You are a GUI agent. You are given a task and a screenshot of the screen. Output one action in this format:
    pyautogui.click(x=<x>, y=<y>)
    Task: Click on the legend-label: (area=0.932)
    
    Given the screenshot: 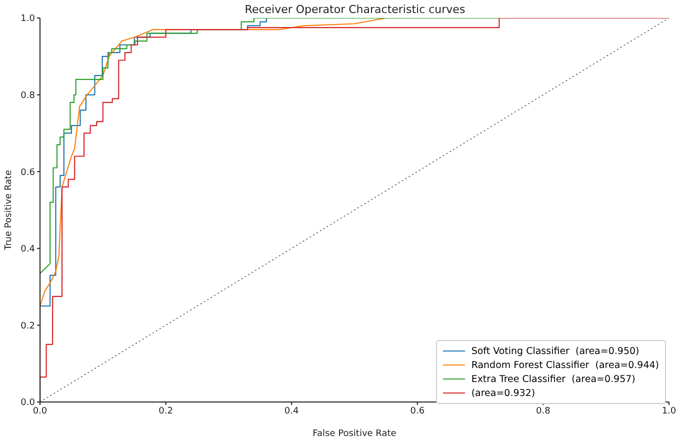 What is the action you would take?
    pyautogui.click(x=503, y=393)
    